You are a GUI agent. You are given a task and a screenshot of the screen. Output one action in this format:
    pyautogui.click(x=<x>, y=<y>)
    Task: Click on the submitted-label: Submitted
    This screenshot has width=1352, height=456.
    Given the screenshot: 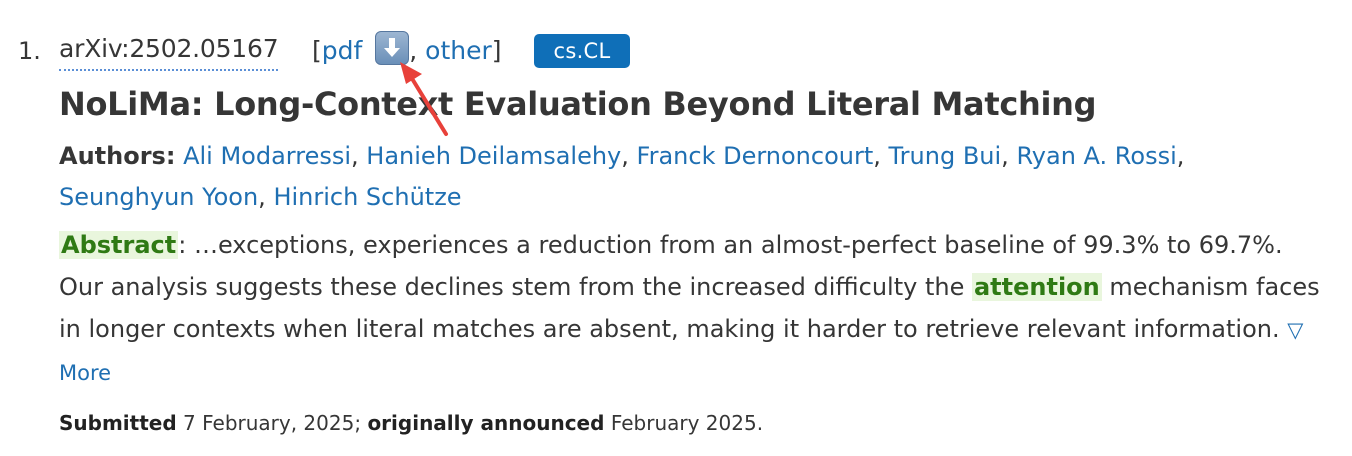 What is the action you would take?
    pyautogui.click(x=118, y=423)
    